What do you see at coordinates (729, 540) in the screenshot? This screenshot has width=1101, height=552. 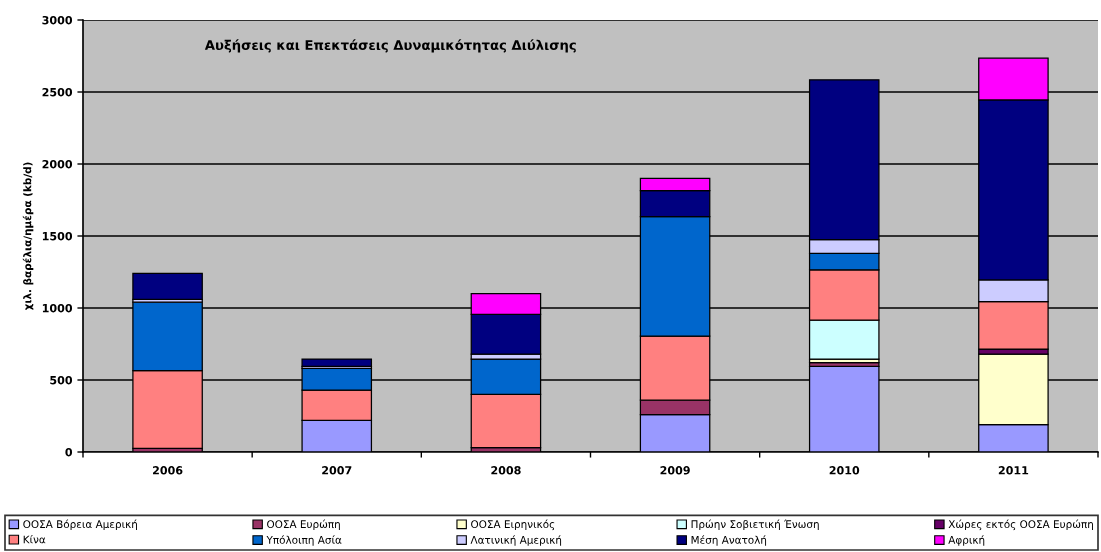 I see `legend-label: Μέση Ανατολή` at bounding box center [729, 540].